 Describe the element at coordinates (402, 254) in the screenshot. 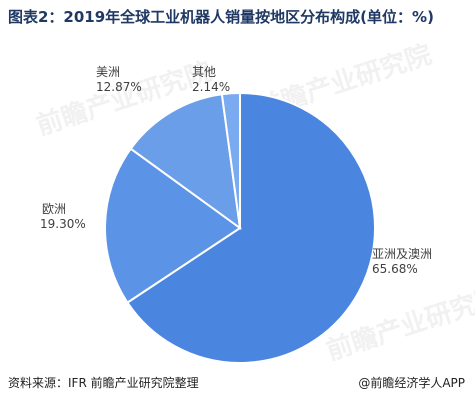

I see `slice-label-name: 亚洲及澳洲` at that location.